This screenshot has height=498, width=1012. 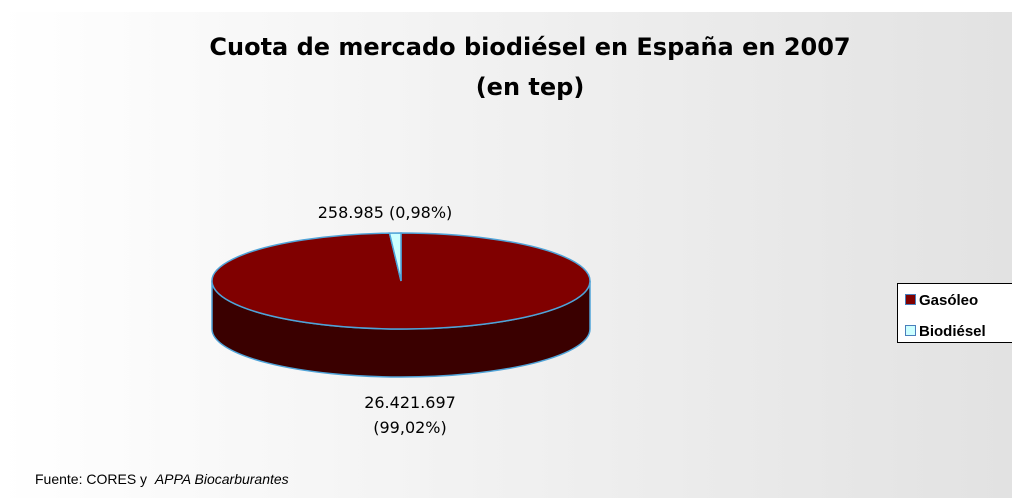 What do you see at coordinates (395, 257) in the screenshot?
I see `pie-slice` at bounding box center [395, 257].